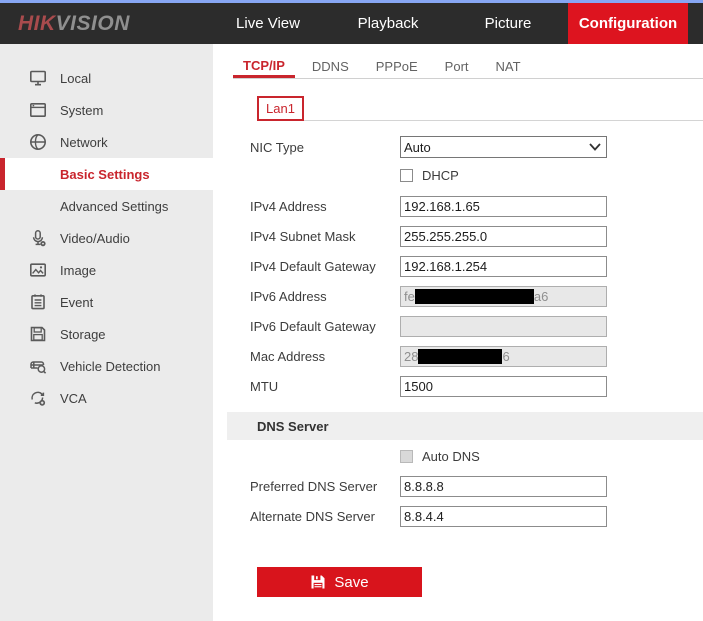 The width and height of the screenshot is (703, 621). What do you see at coordinates (77, 302) in the screenshot?
I see `sidebar-item-label: Event` at bounding box center [77, 302].